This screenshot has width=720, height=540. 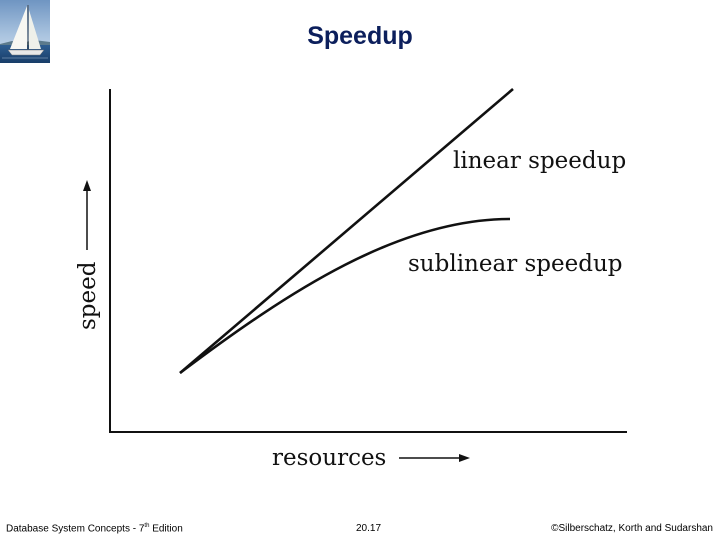 I want to click on sublinear-speedup-curve, so click(x=345, y=296).